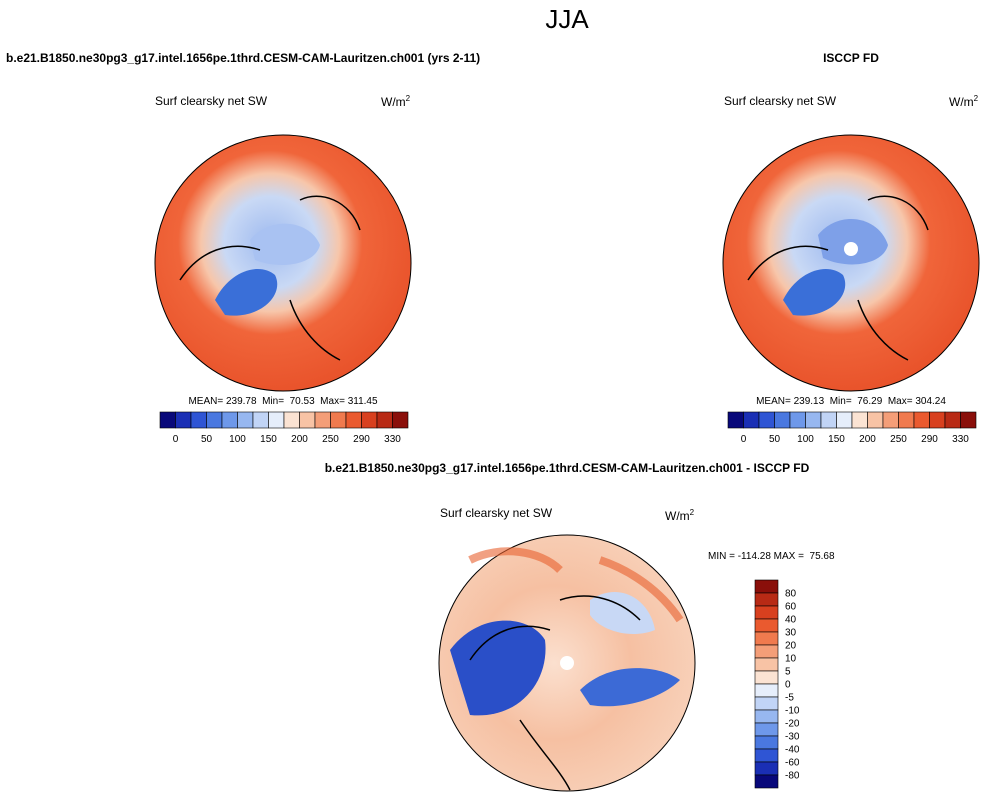 Image resolution: width=985 pixels, height=796 pixels. Describe the element at coordinates (789, 698) in the screenshot. I see `colorbar-label: -5` at that location.